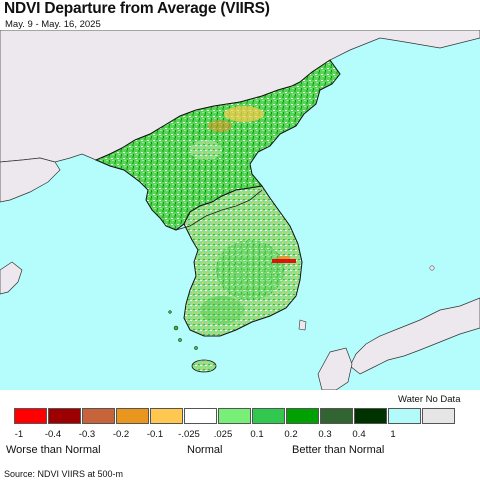 The height and width of the screenshot is (482, 480). What do you see at coordinates (189, 434) in the screenshot?
I see `legend-tick-label: -.025` at bounding box center [189, 434].